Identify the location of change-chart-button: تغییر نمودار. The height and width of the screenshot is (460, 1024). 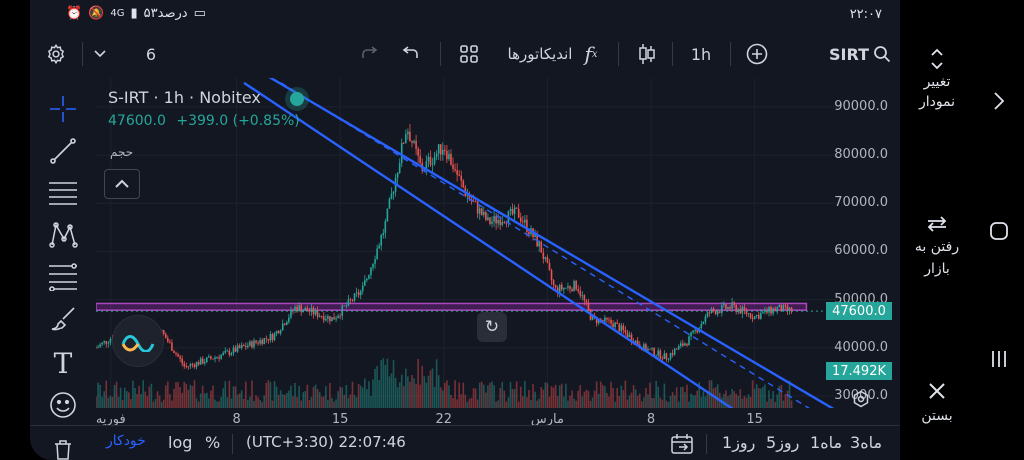
(937, 80).